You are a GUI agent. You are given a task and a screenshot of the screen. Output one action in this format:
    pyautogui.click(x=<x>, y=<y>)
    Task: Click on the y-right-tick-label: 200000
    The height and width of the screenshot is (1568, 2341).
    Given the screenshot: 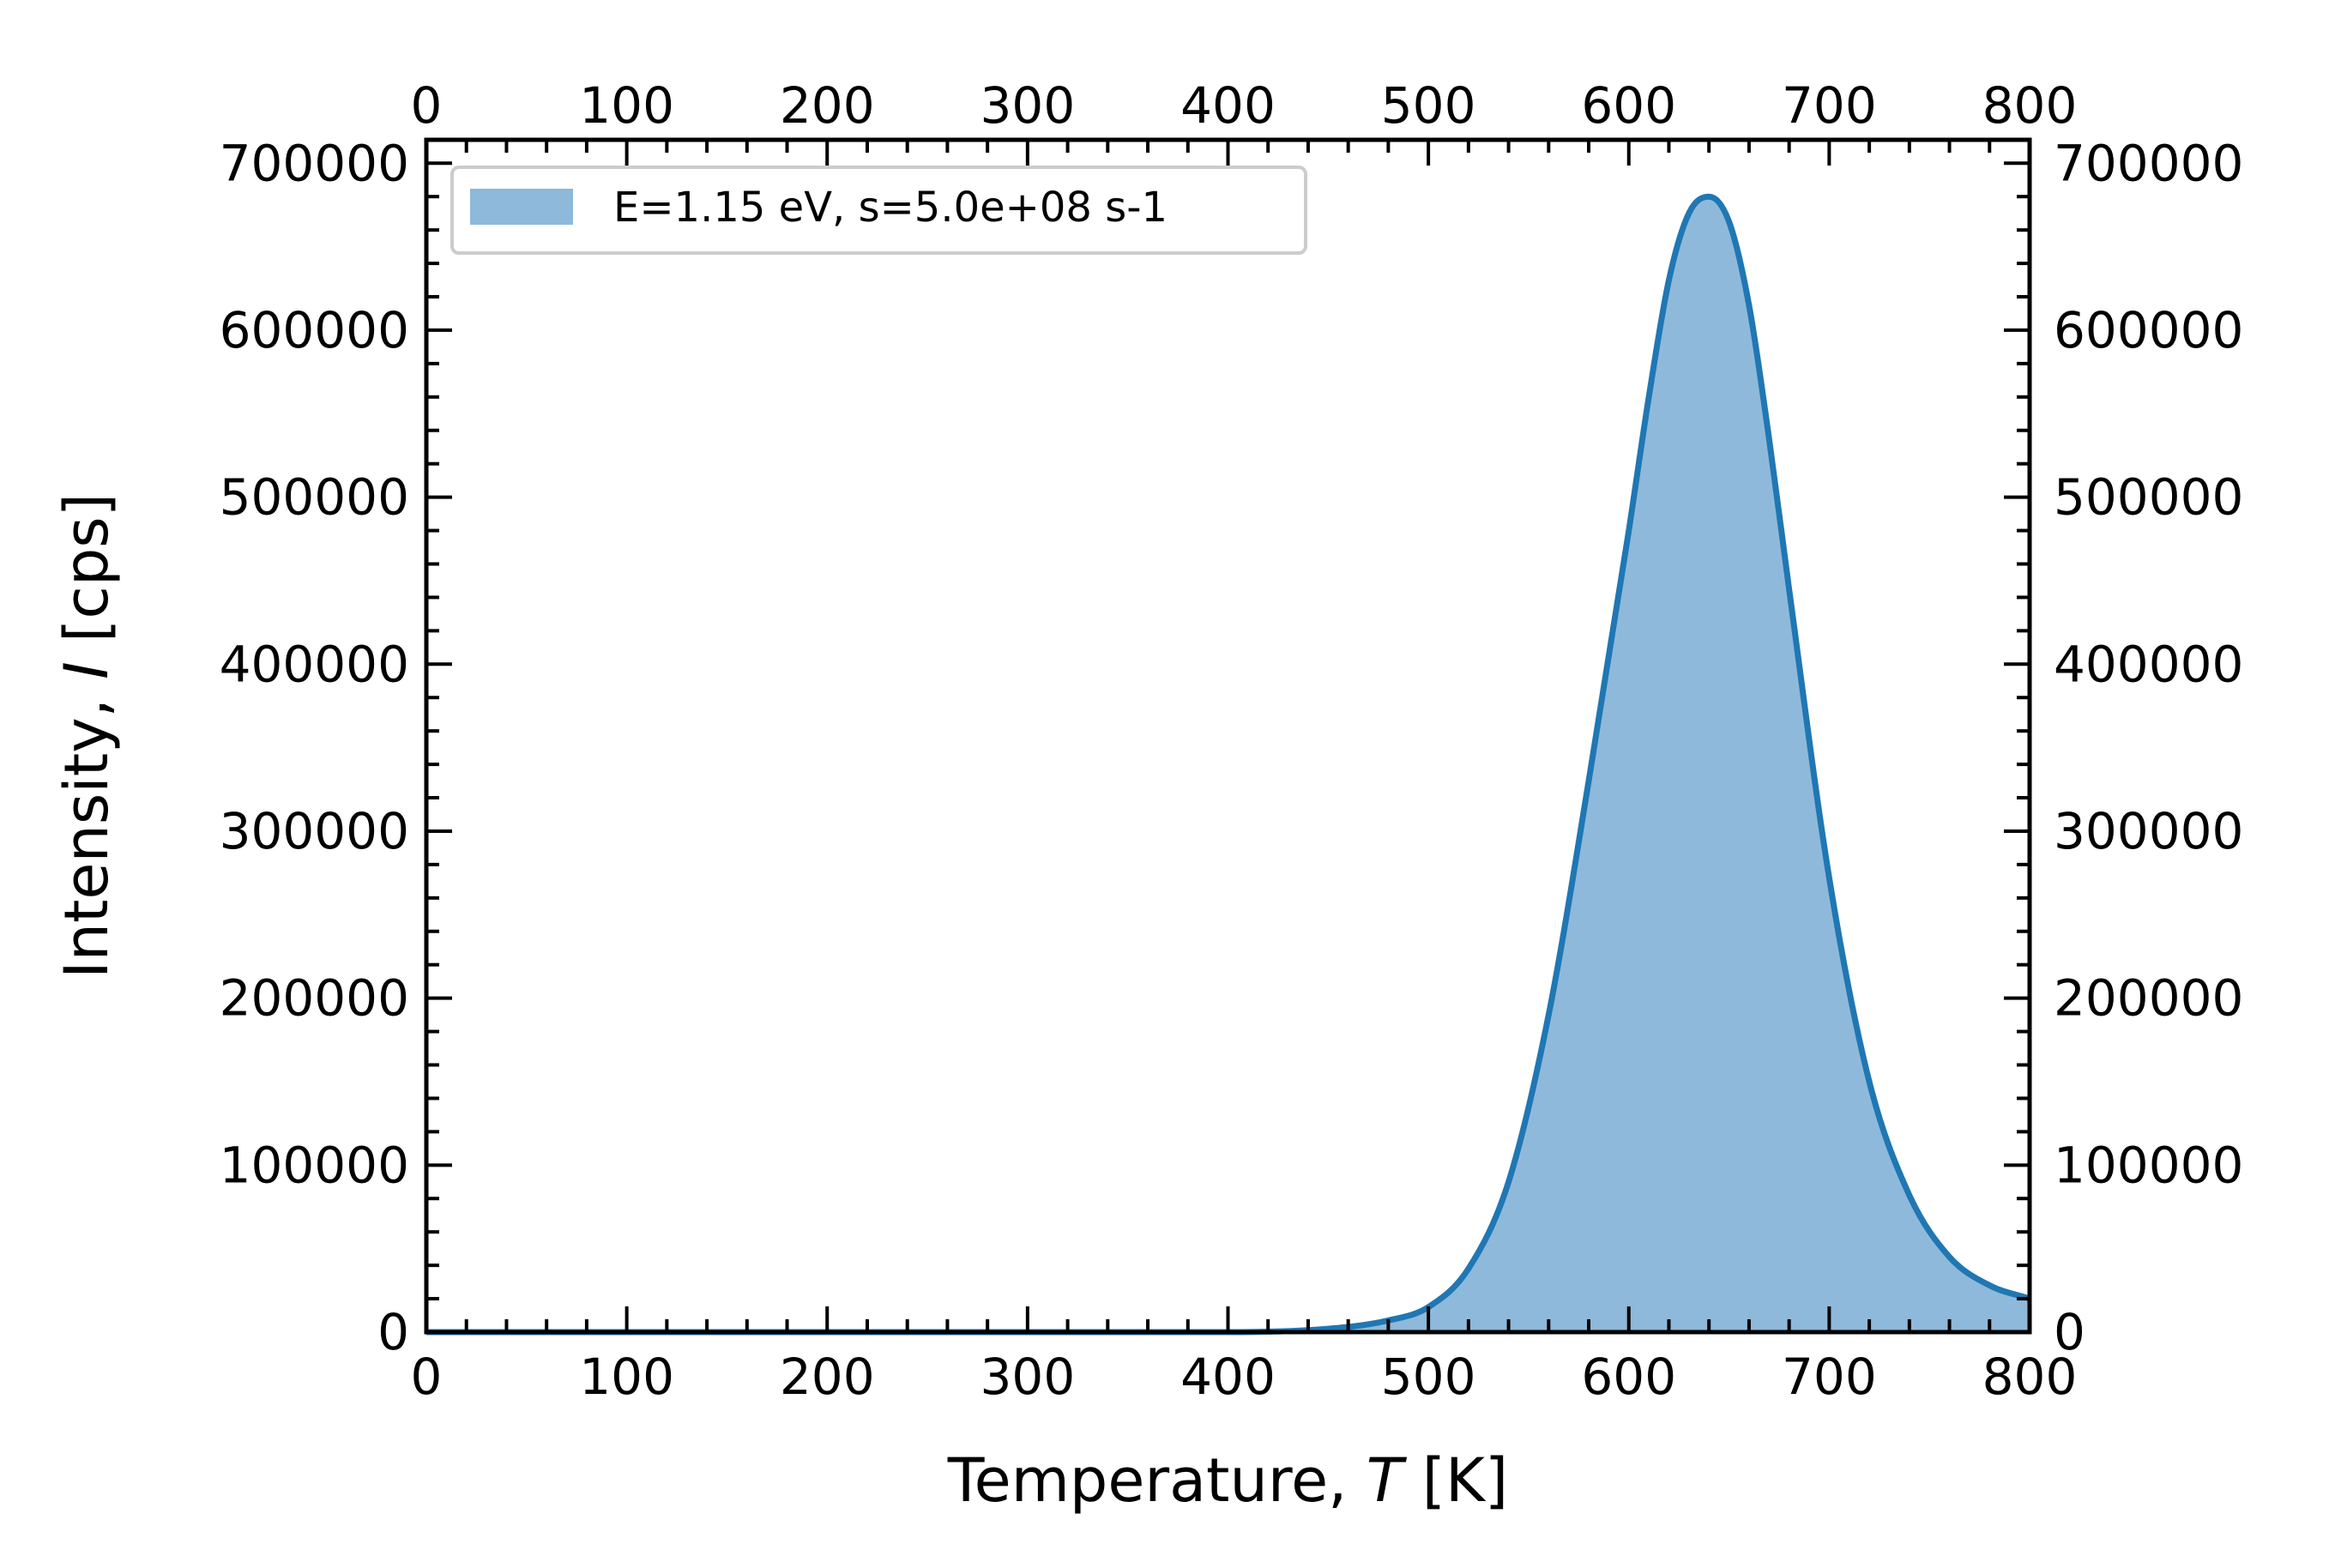 What is the action you would take?
    pyautogui.click(x=2148, y=999)
    